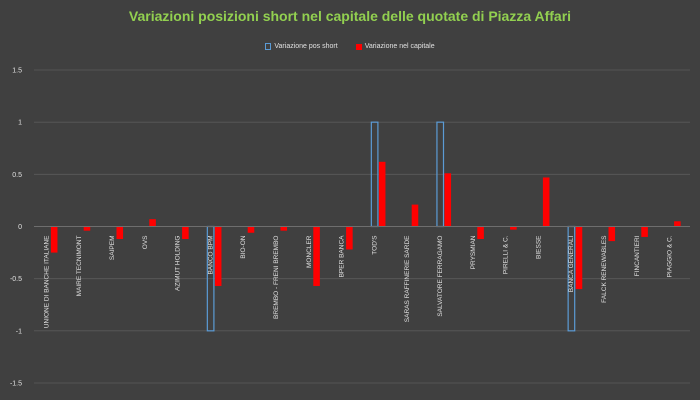 The width and height of the screenshot is (700, 400). What do you see at coordinates (670, 256) in the screenshot?
I see `category-label: PIAGGIO & C.` at bounding box center [670, 256].